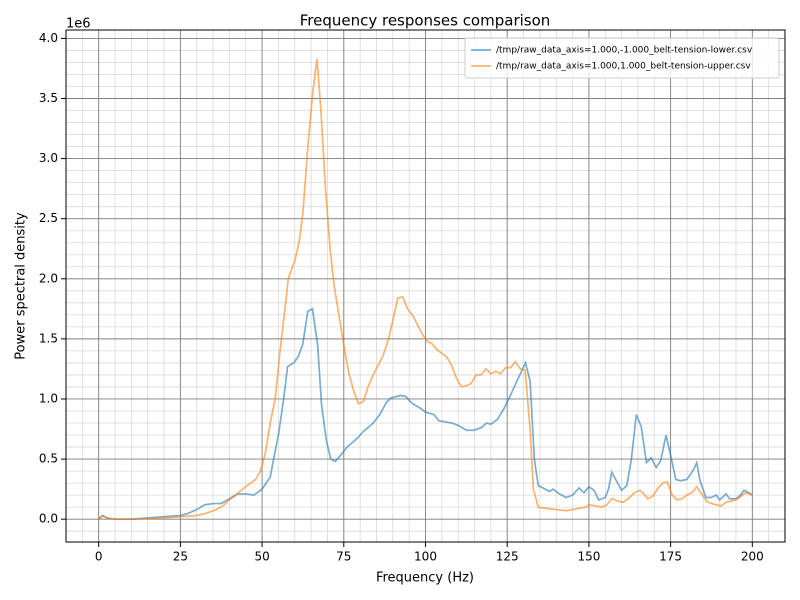 Image resolution: width=800 pixels, height=600 pixels. I want to click on x-tick-label: 200, so click(752, 557).